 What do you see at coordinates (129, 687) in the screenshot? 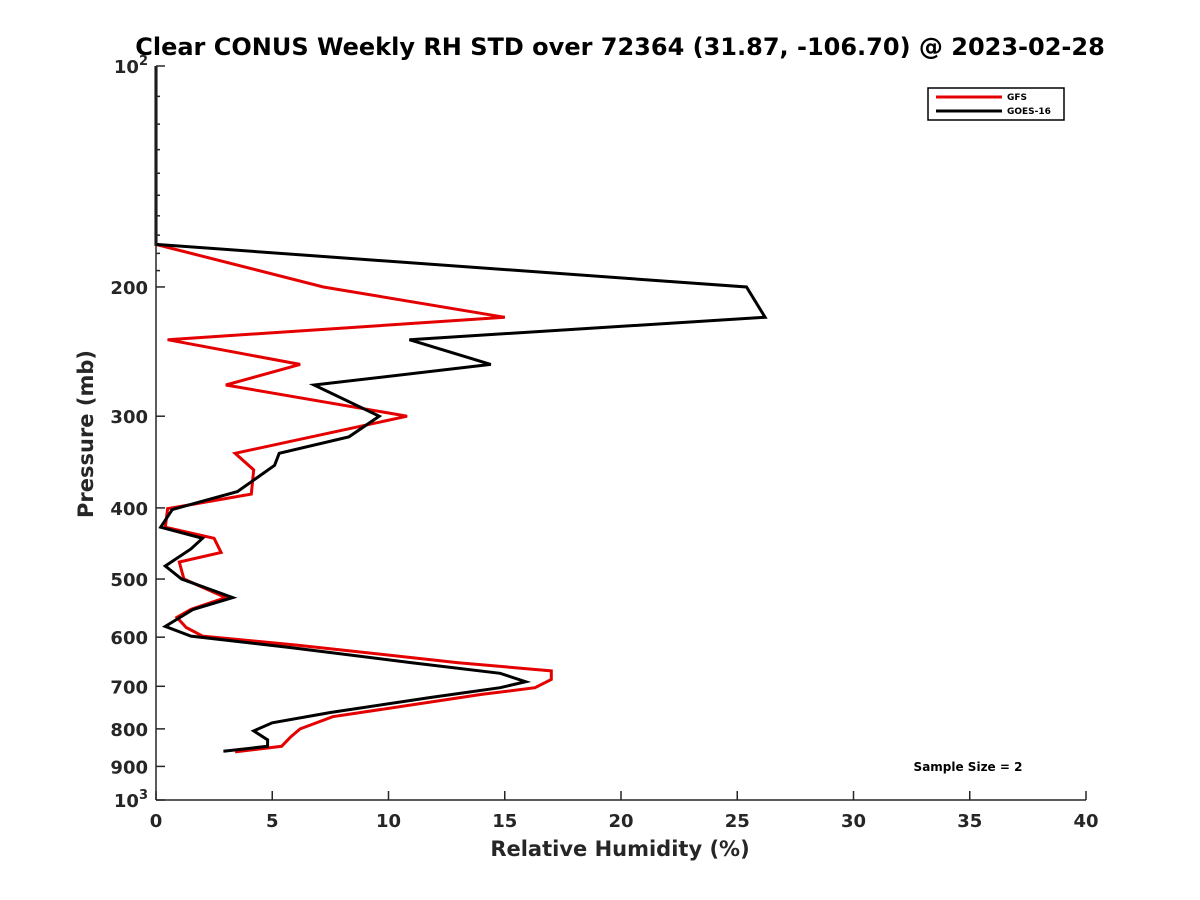
I see `y-tick-label: 700` at bounding box center [129, 687].